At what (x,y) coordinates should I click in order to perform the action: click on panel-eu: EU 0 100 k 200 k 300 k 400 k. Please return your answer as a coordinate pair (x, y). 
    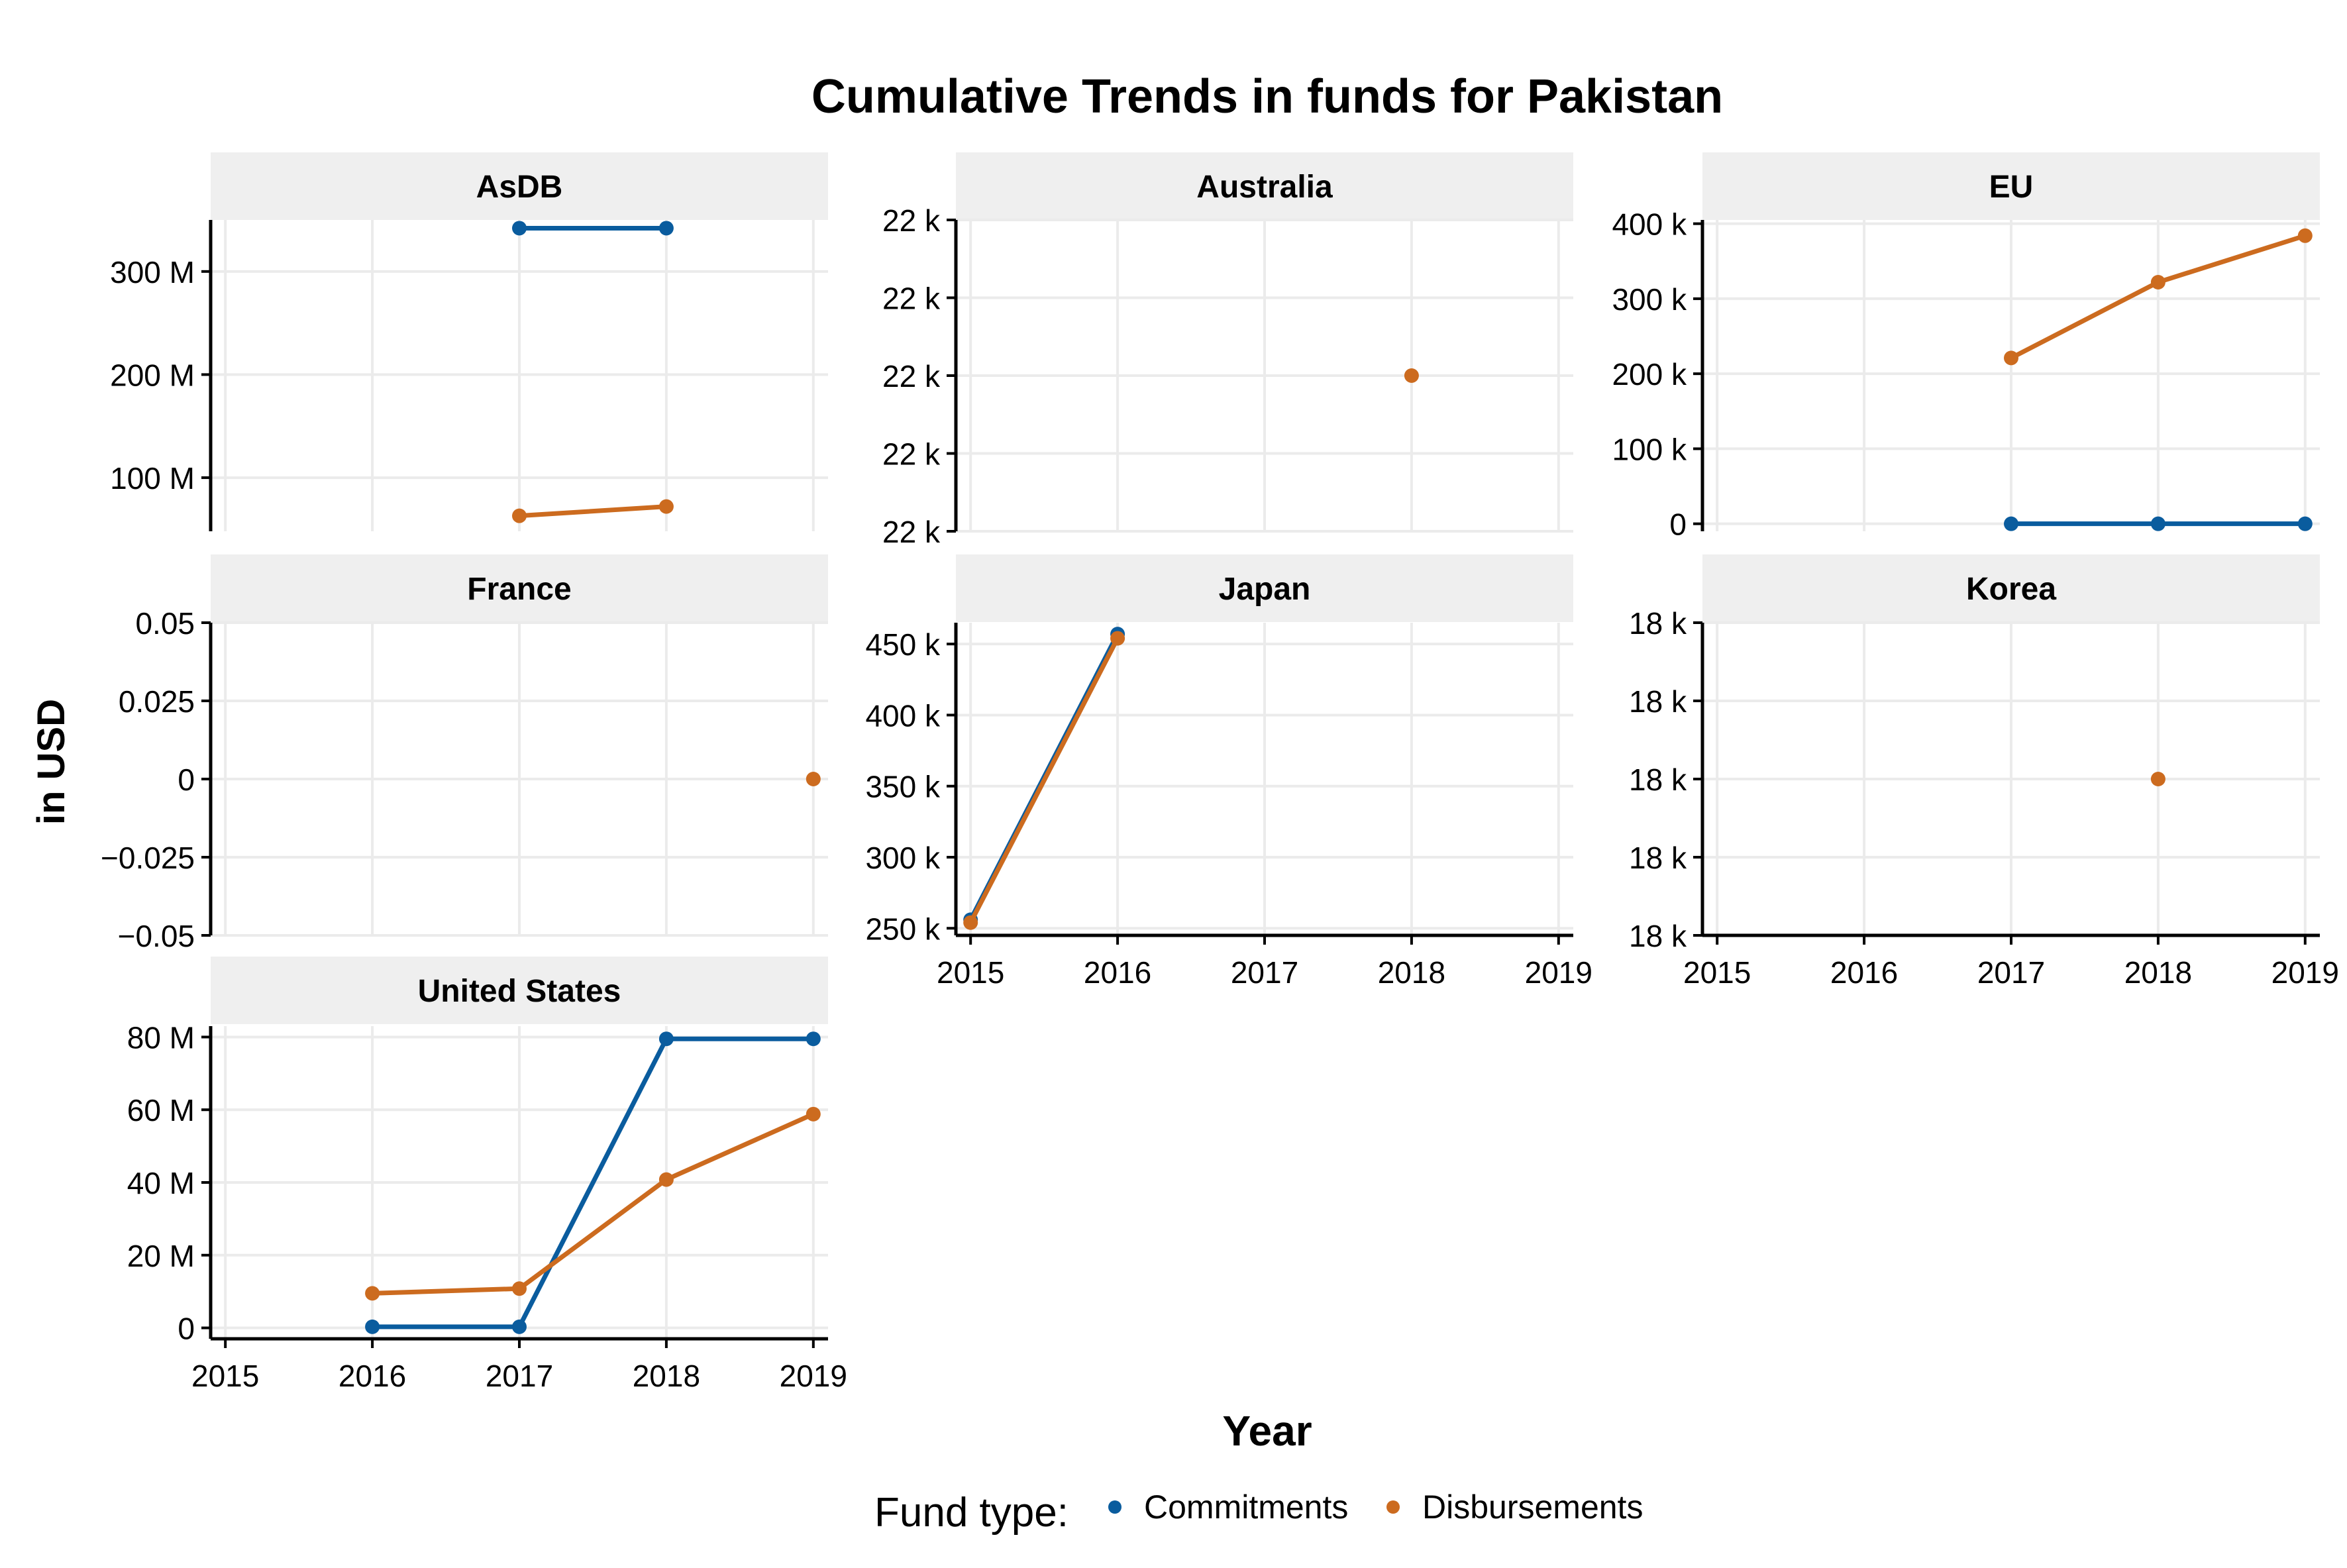
    Looking at the image, I should click on (1966, 347).